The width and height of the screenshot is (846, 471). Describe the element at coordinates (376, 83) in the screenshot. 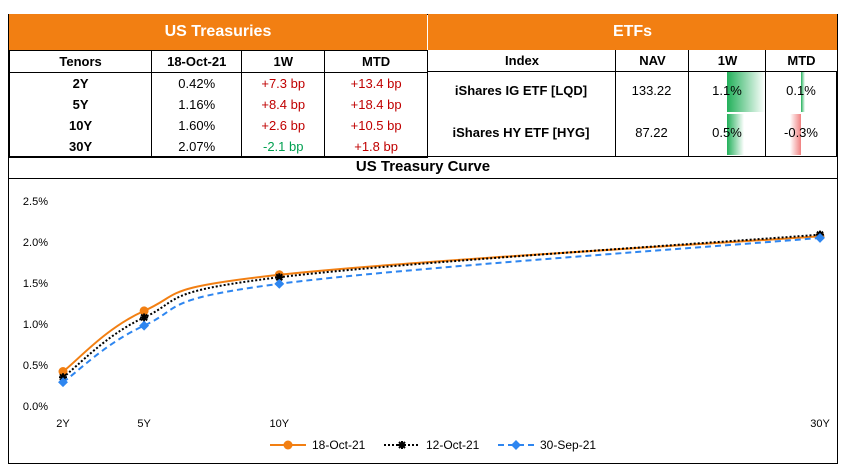

I see `mtd-cell: +13.4 bp` at that location.